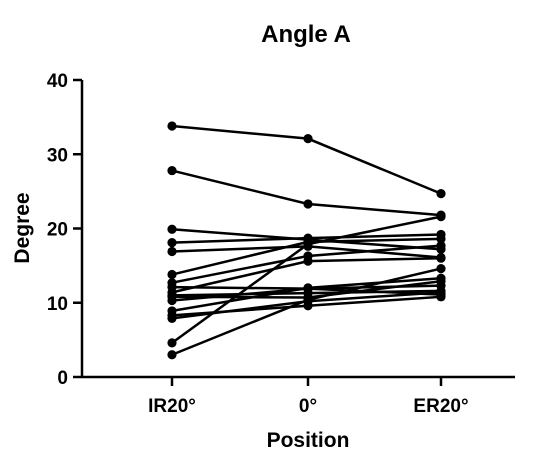  Describe the element at coordinates (308, 406) in the screenshot. I see `x-tick-label: 0°` at that location.